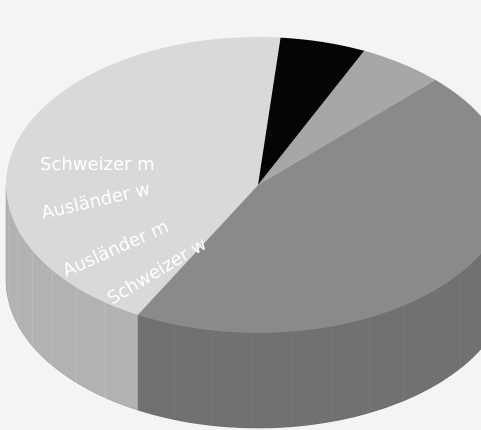  Describe the element at coordinates (311, 111) in the screenshot. I see `slice-auslaender-m` at that location.